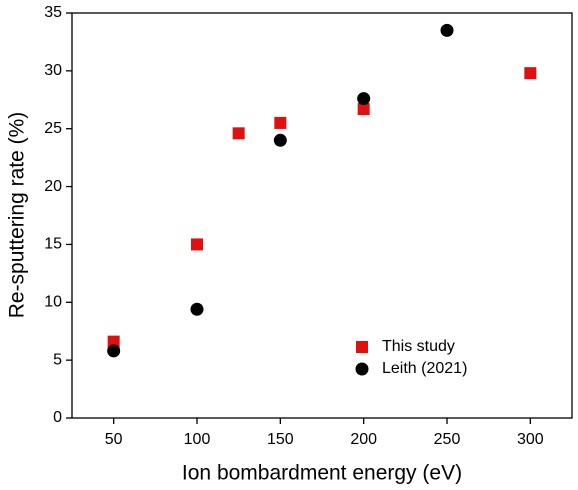 The image size is (578, 490). Describe the element at coordinates (322, 473) in the screenshot. I see `x-axis-title: Ion bombardment energy (eV)` at that location.